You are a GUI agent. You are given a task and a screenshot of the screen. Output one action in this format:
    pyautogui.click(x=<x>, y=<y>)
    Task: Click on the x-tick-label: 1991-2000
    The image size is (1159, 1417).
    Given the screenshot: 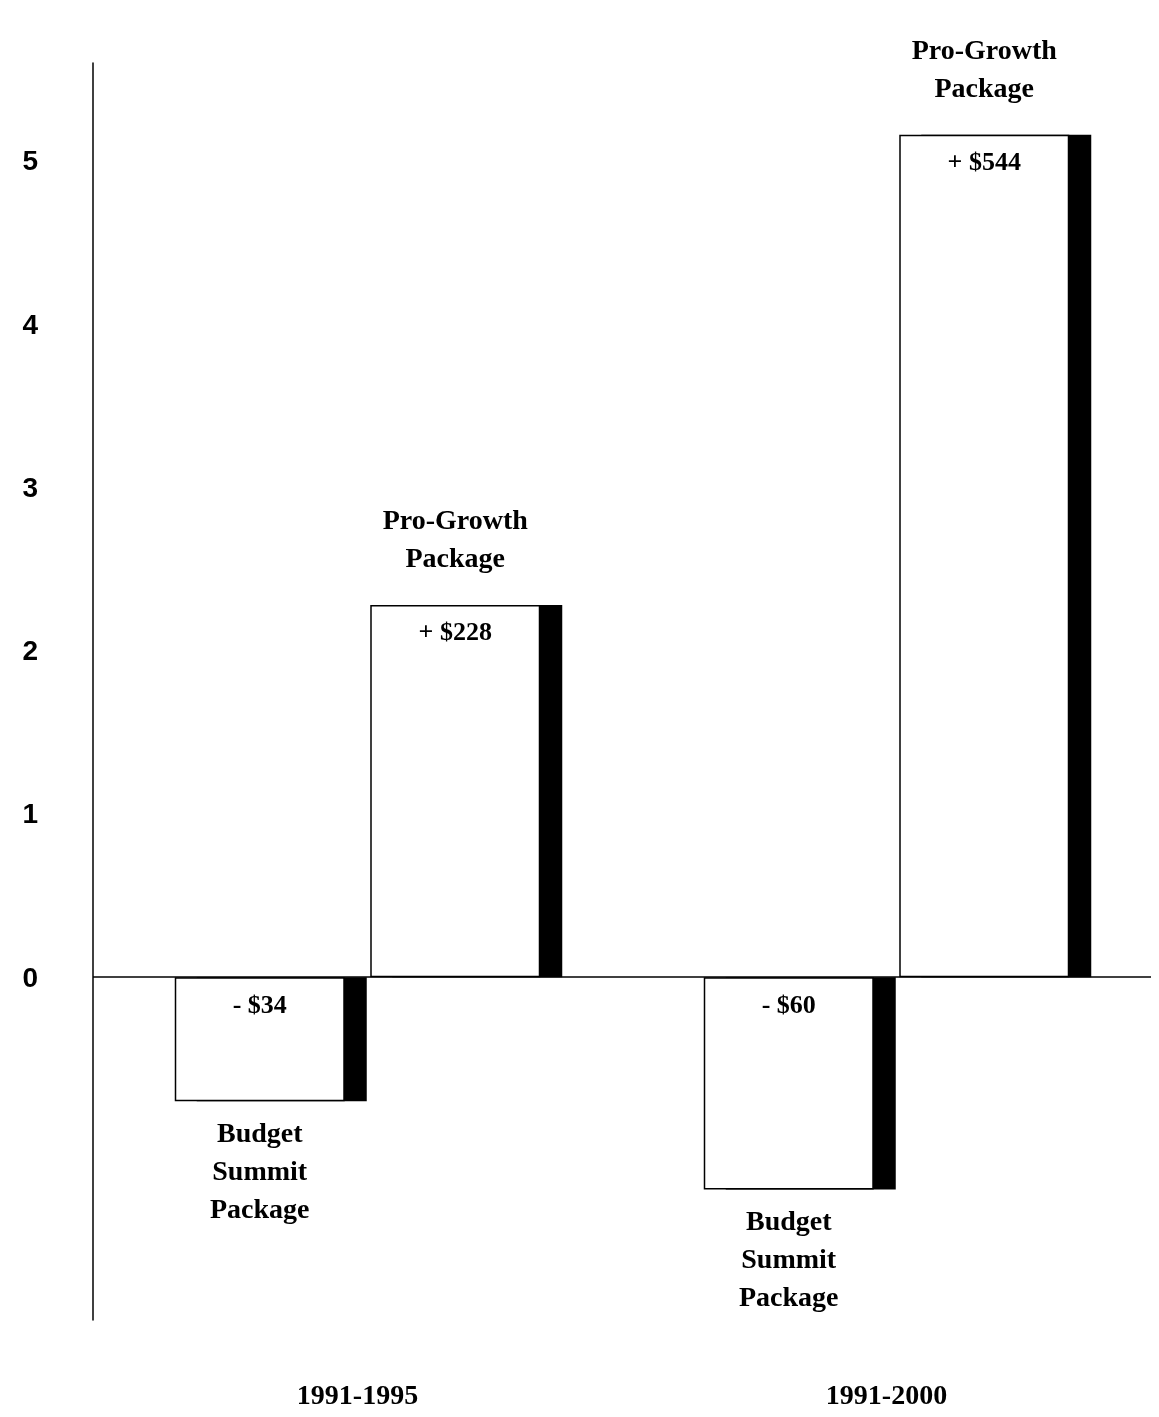 What is the action you would take?
    pyautogui.click(x=886, y=1394)
    